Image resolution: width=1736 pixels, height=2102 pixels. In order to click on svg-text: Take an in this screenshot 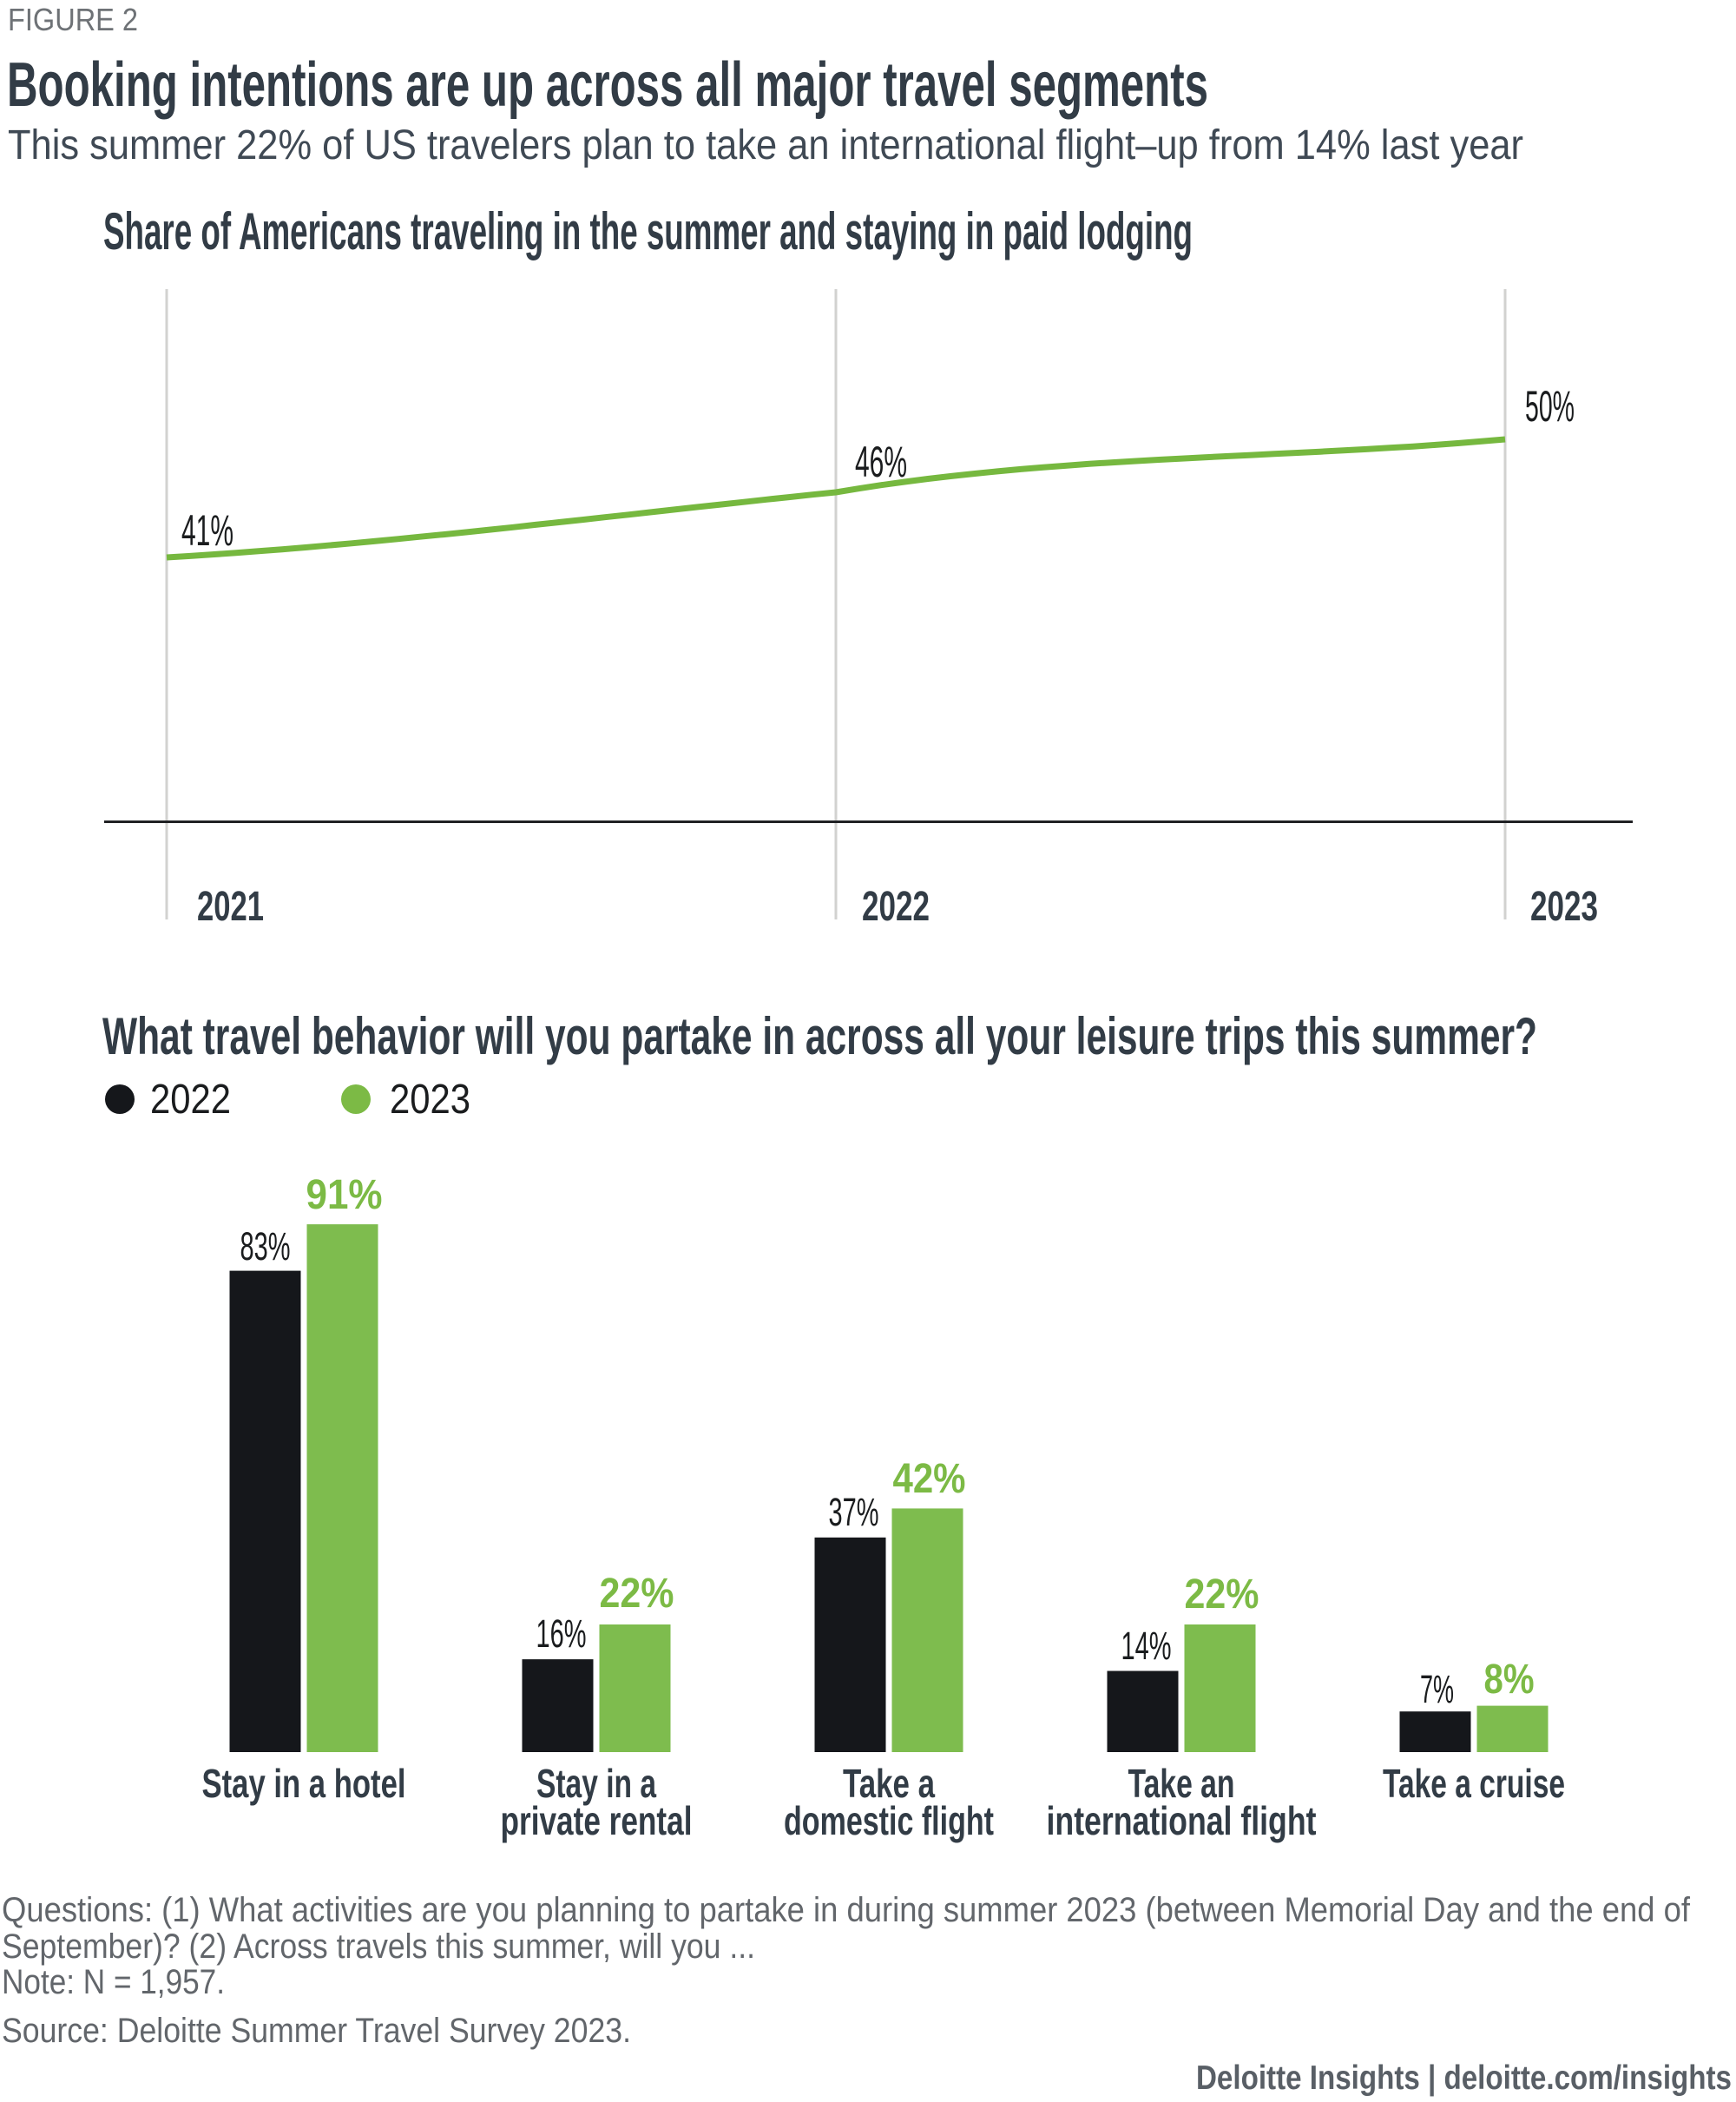, I will do `click(1181, 1783)`.